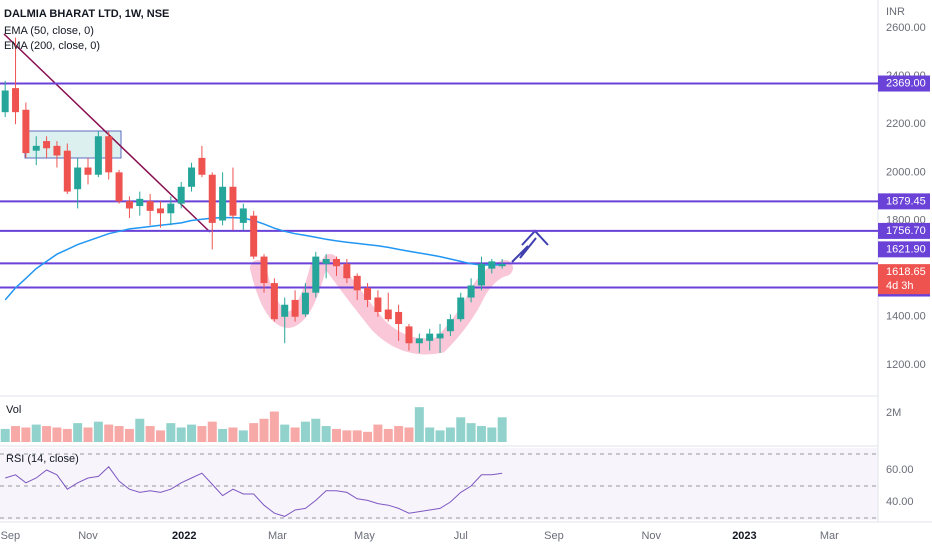  I want to click on countdown-label: 4d 3h, so click(900, 286).